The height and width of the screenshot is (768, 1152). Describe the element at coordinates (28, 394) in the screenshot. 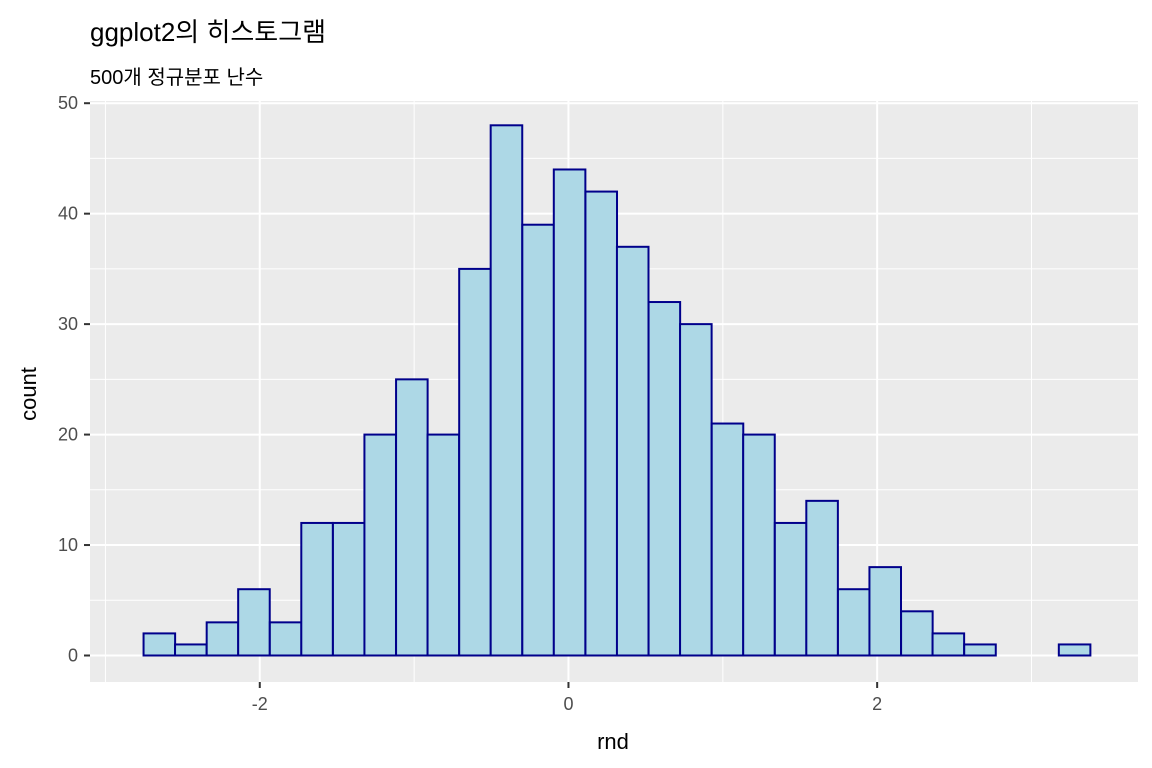

I see `y-axis-title: count` at that location.